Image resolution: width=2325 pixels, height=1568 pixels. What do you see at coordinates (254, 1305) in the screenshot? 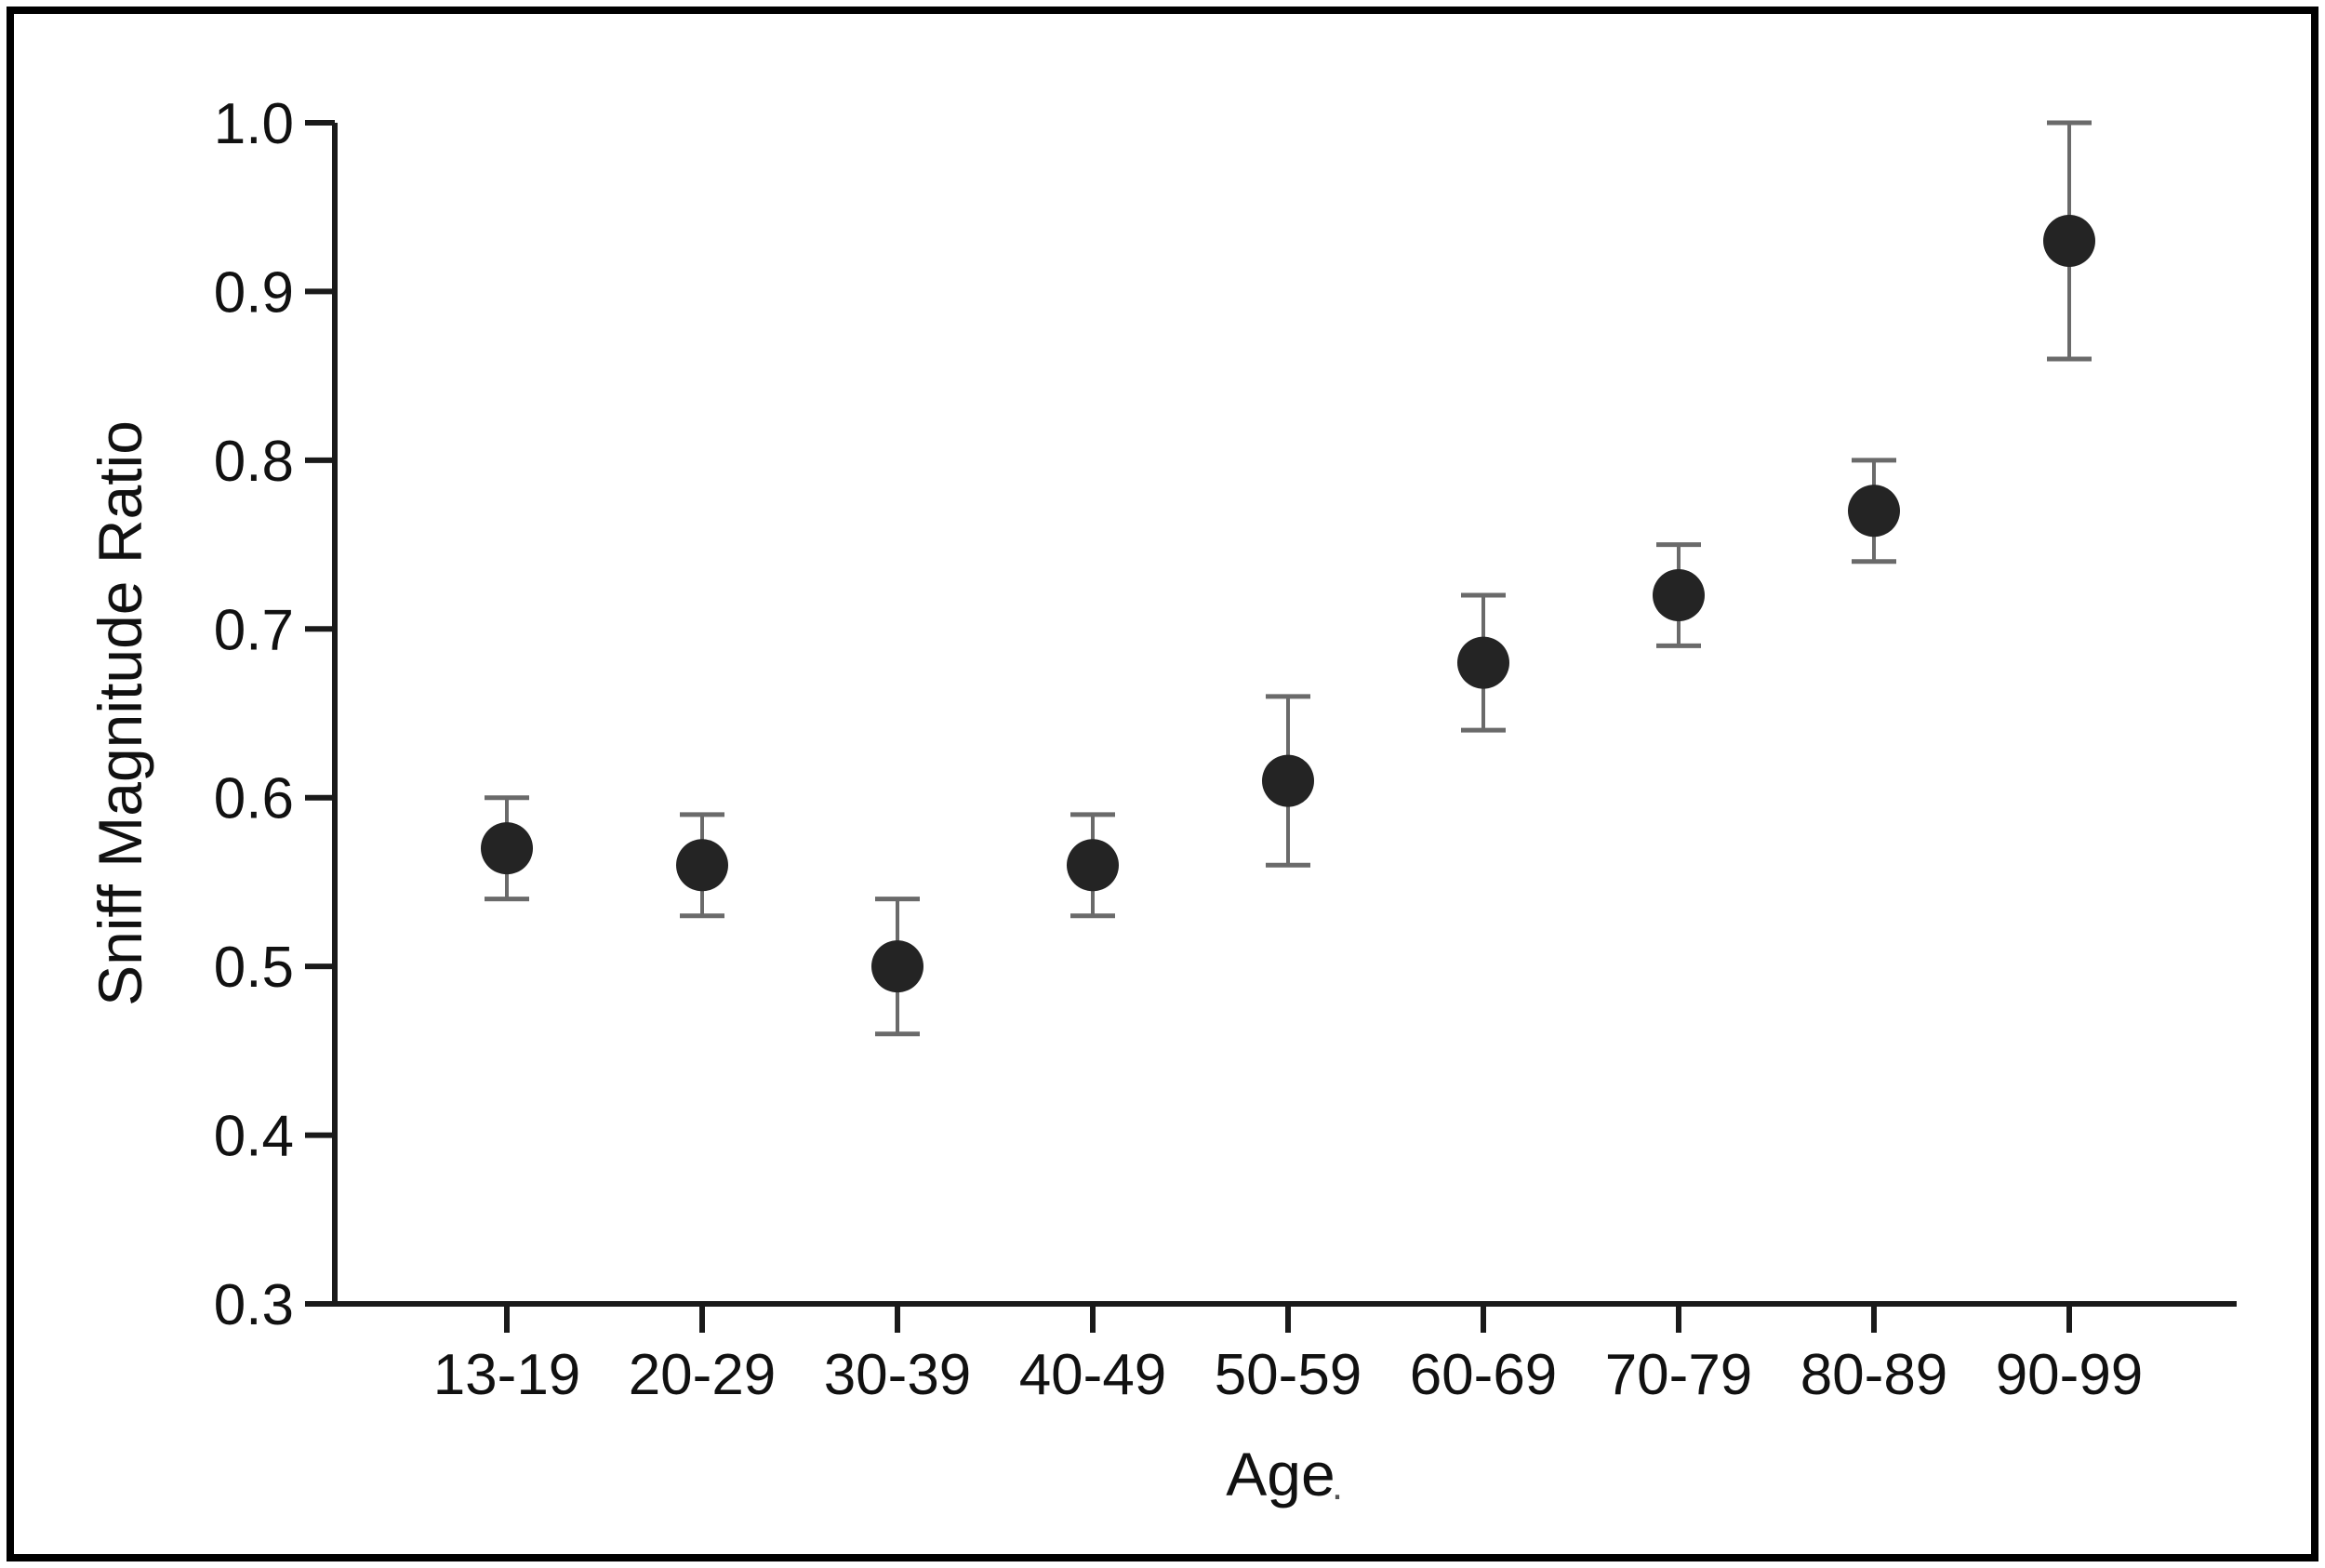
I see `y-tick-label: 0.3` at bounding box center [254, 1305].